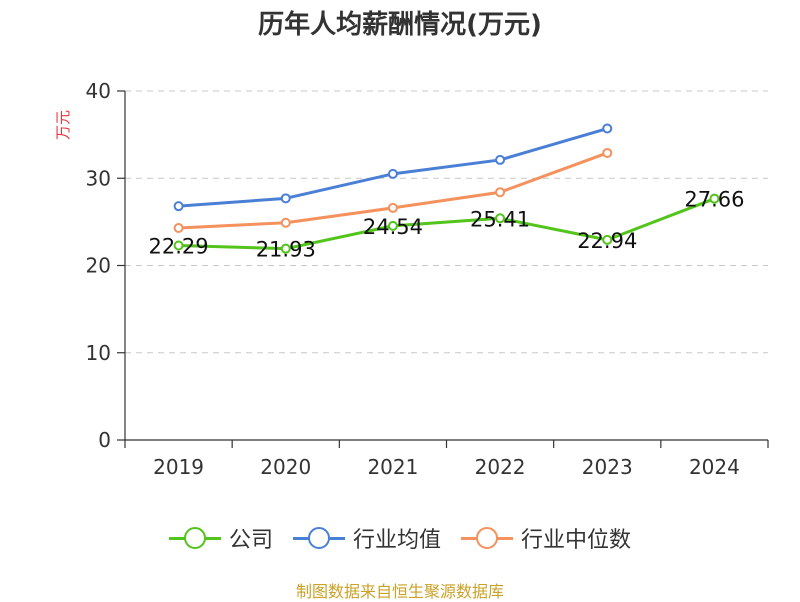 The width and height of the screenshot is (800, 602). Describe the element at coordinates (400, 25) in the screenshot. I see `chart-title: 历年人均薪酬情况(万元)` at that location.